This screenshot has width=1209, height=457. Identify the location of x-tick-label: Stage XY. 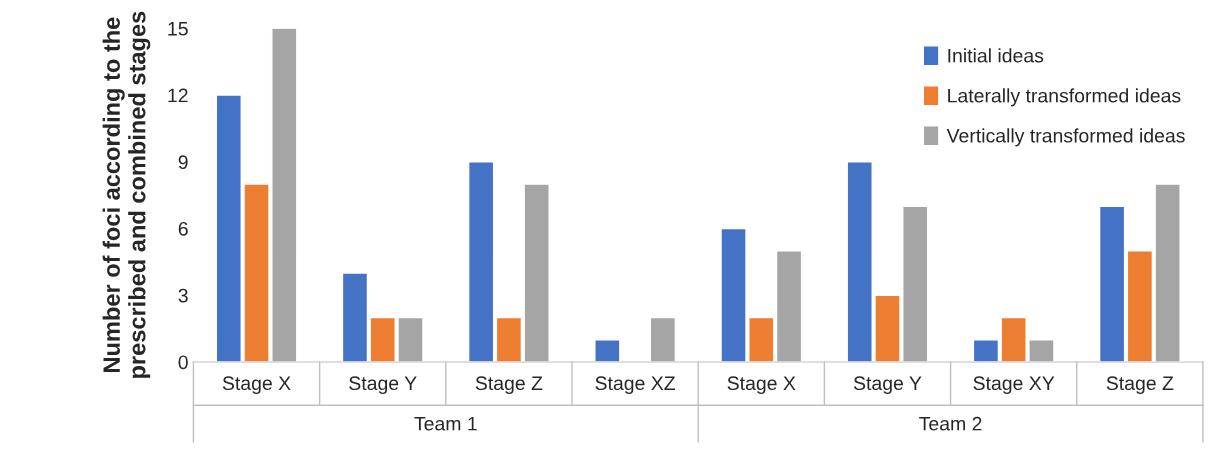
(1014, 385).